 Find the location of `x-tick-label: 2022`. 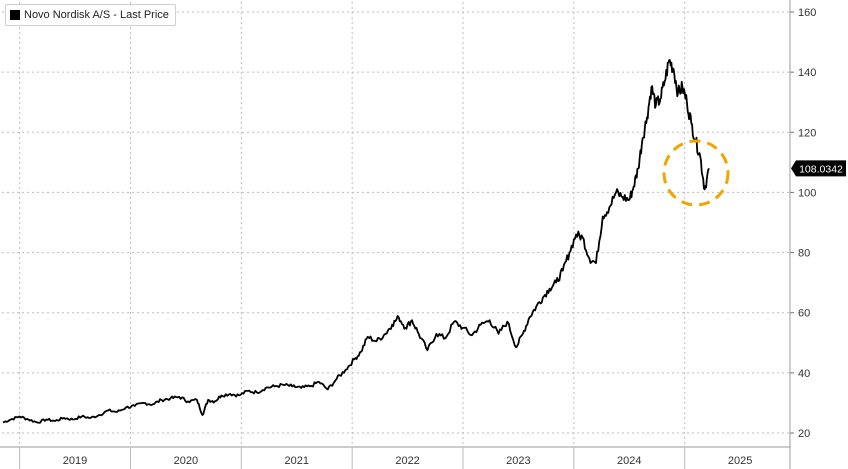

x-tick-label: 2022 is located at coordinates (407, 461).